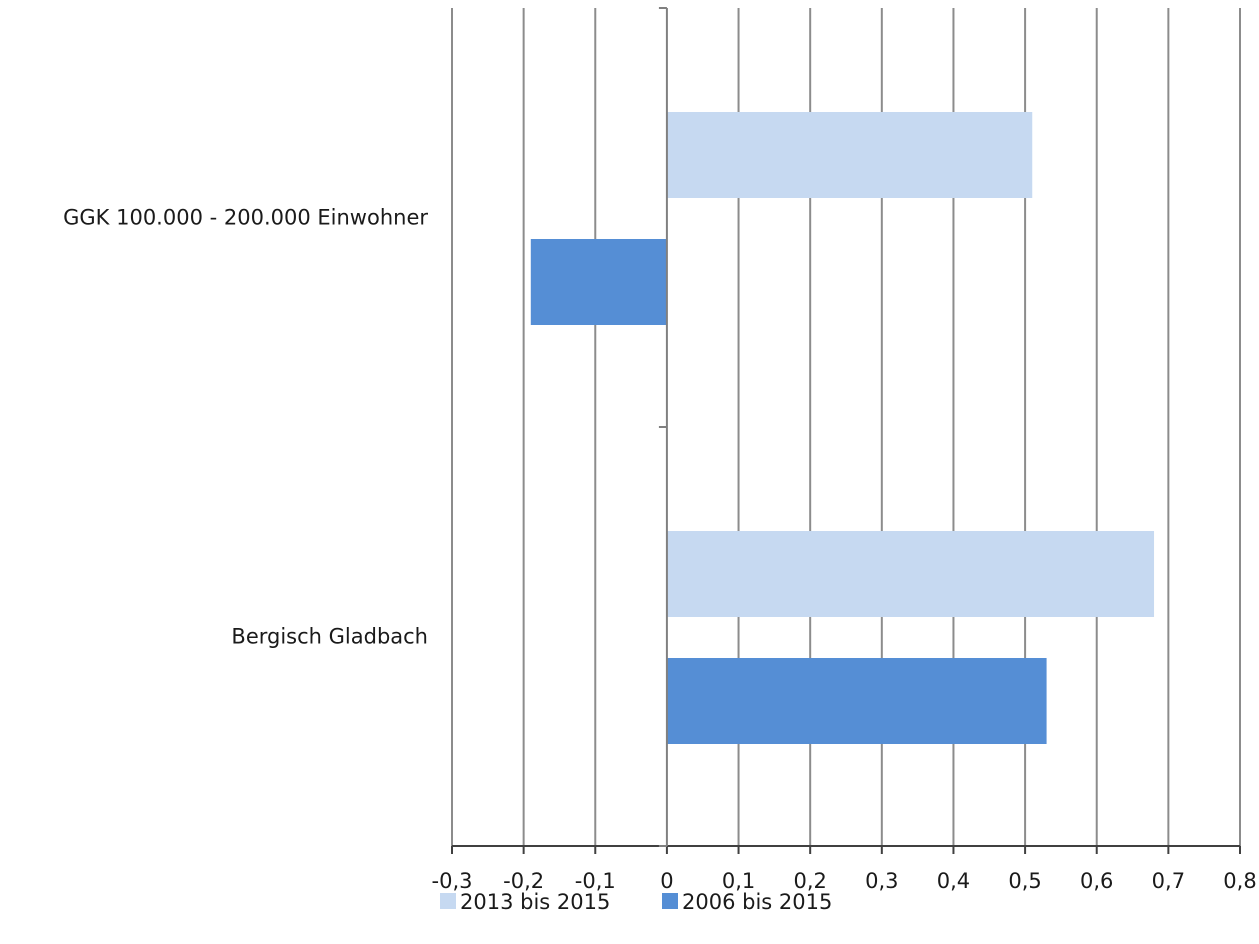 The height and width of the screenshot is (944, 1259). What do you see at coordinates (953, 881) in the screenshot?
I see `x-tick-label: 0,4` at bounding box center [953, 881].